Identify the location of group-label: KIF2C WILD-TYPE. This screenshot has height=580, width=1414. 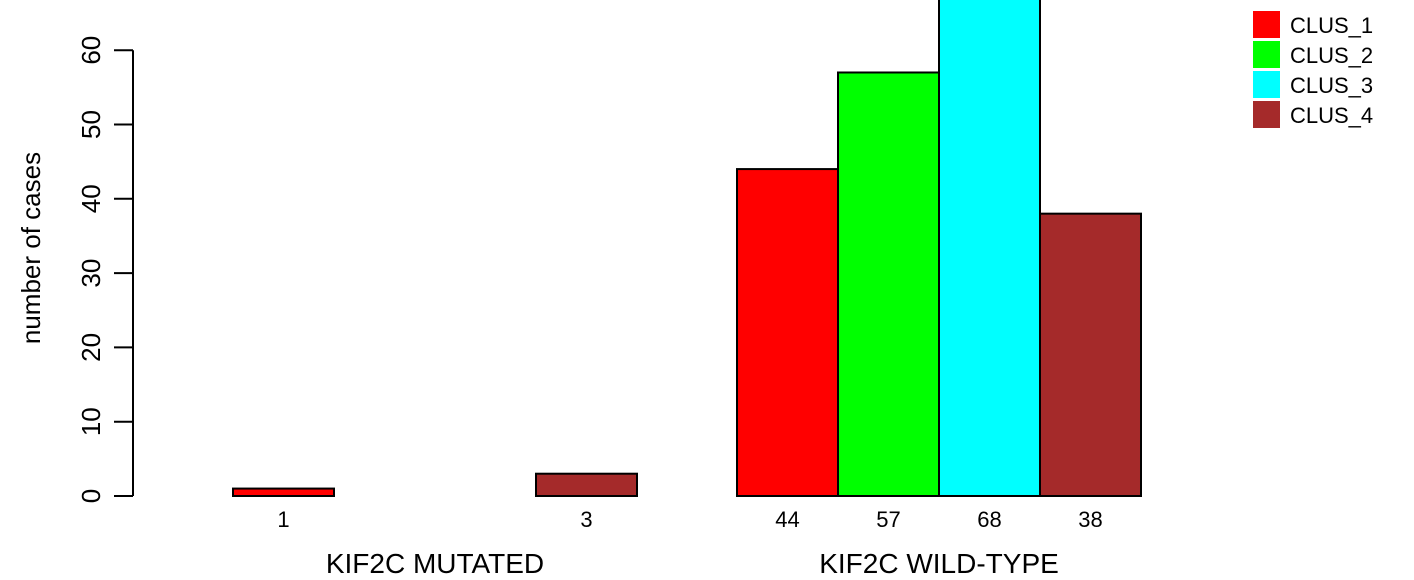
(939, 563).